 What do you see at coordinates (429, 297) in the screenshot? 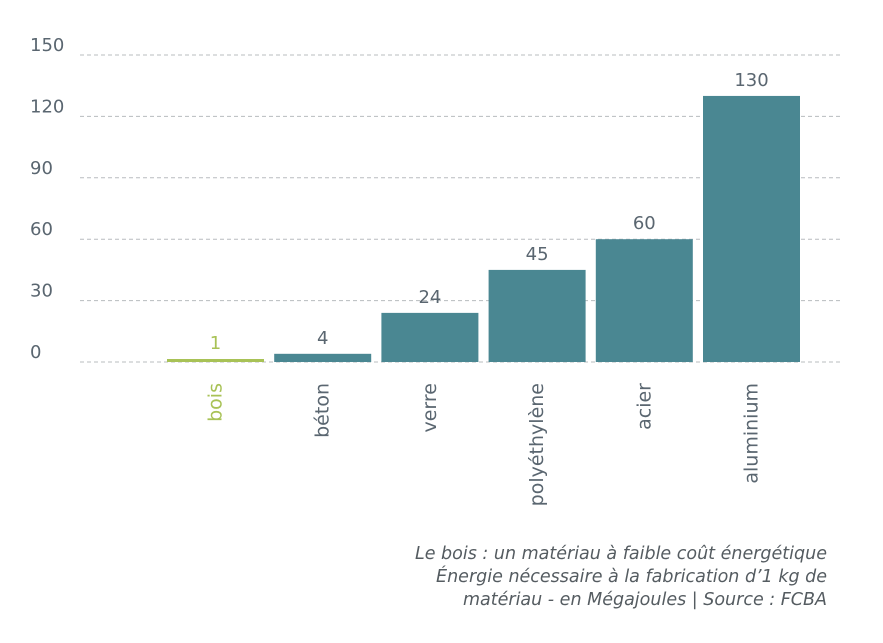
I see `data-label: 24` at bounding box center [429, 297].